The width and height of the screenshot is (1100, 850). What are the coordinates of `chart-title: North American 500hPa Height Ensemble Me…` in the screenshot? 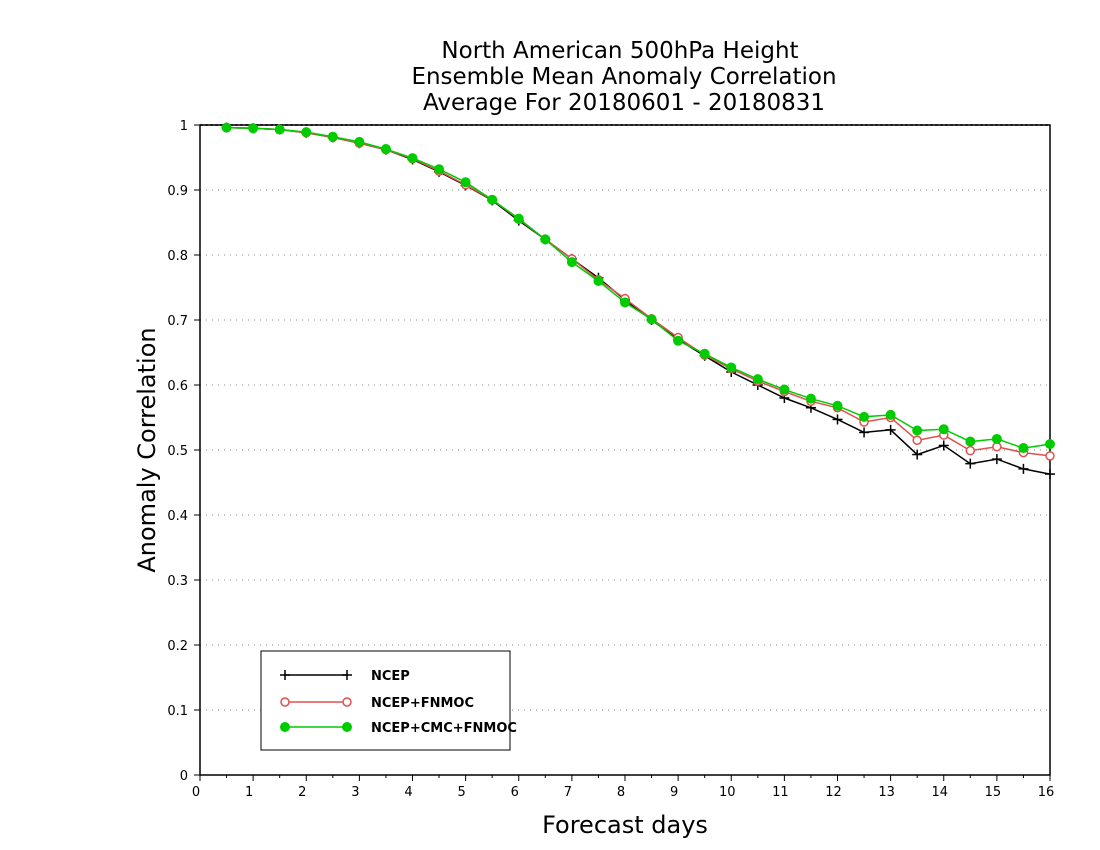 It's located at (623, 77).